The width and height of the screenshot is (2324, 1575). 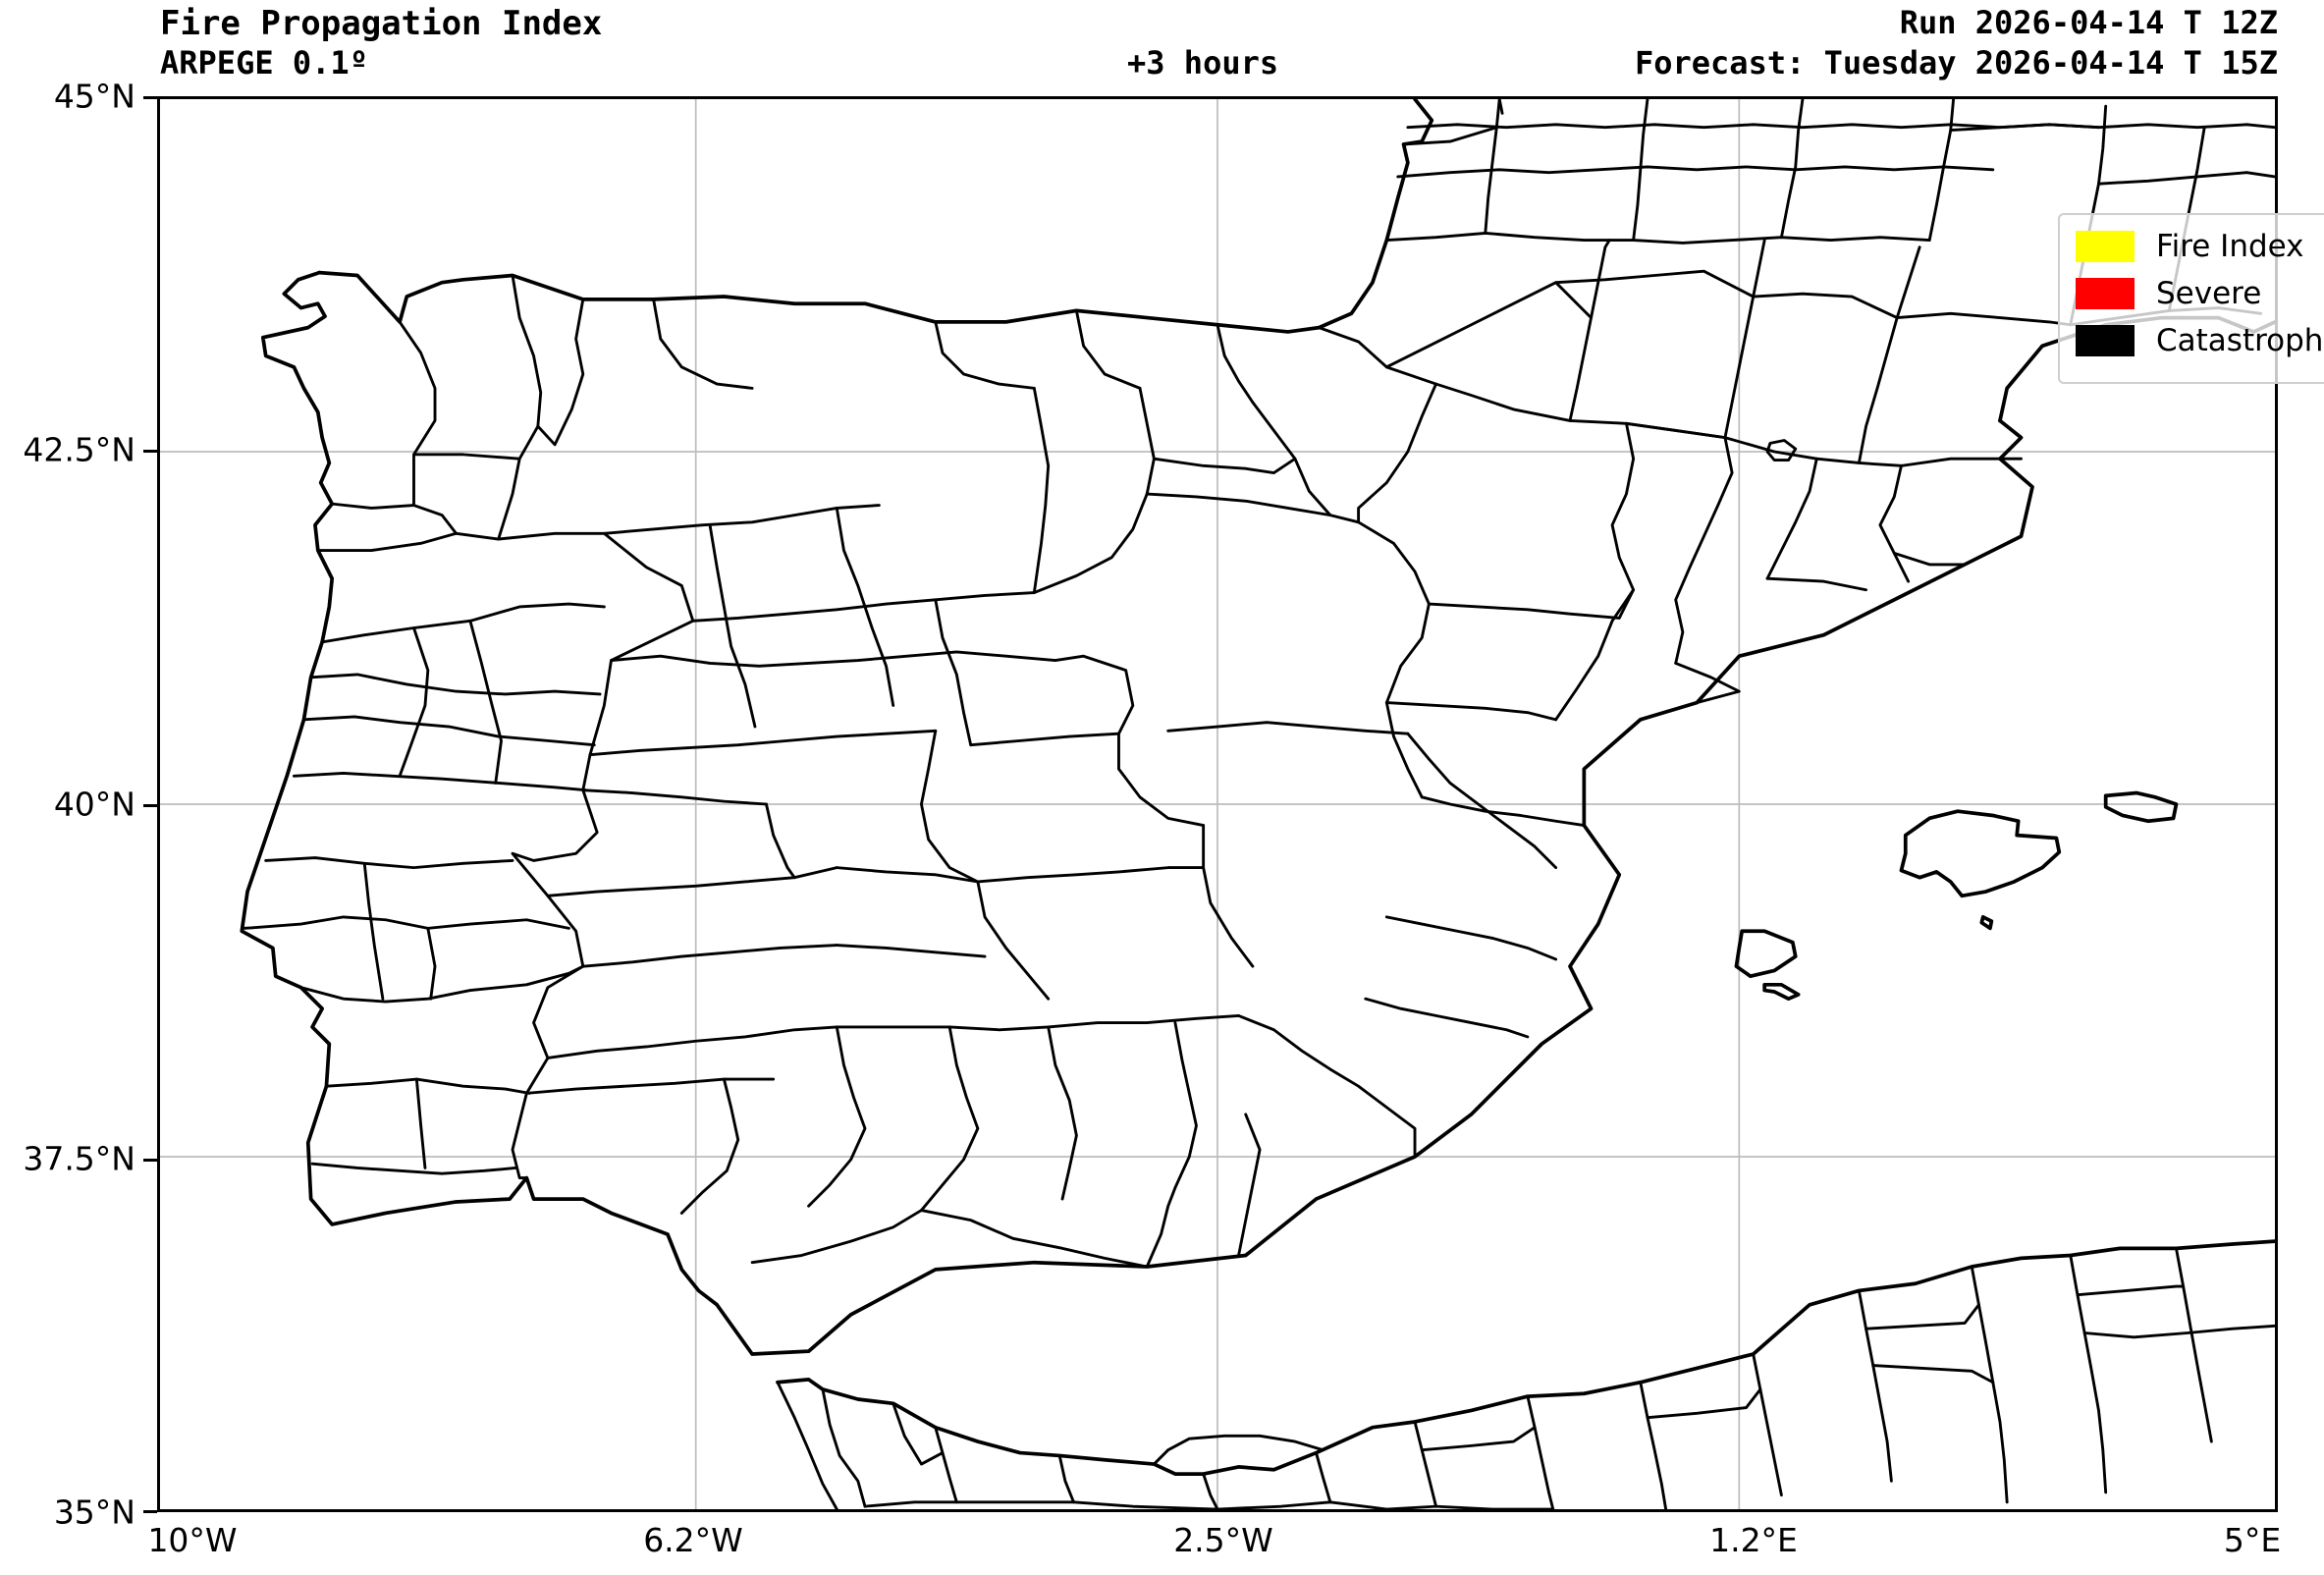 I want to click on y-tickmark-40n, so click(x=150, y=805).